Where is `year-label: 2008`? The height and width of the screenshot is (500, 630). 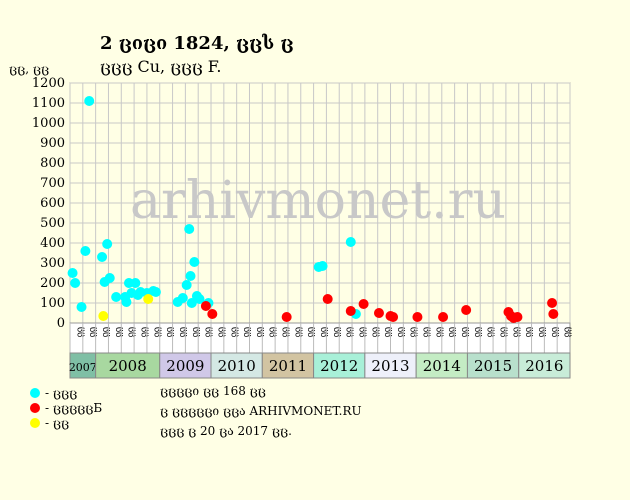 year-label: 2008 is located at coordinates (128, 366).